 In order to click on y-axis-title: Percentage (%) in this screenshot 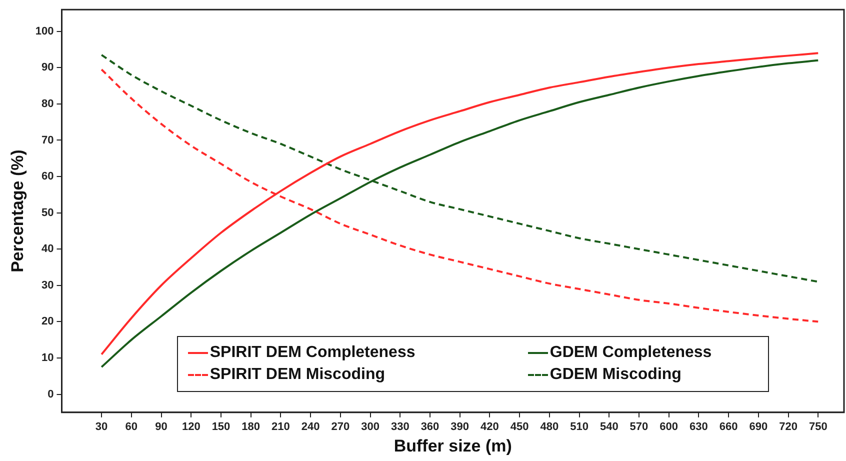, I will do `click(17, 211)`.